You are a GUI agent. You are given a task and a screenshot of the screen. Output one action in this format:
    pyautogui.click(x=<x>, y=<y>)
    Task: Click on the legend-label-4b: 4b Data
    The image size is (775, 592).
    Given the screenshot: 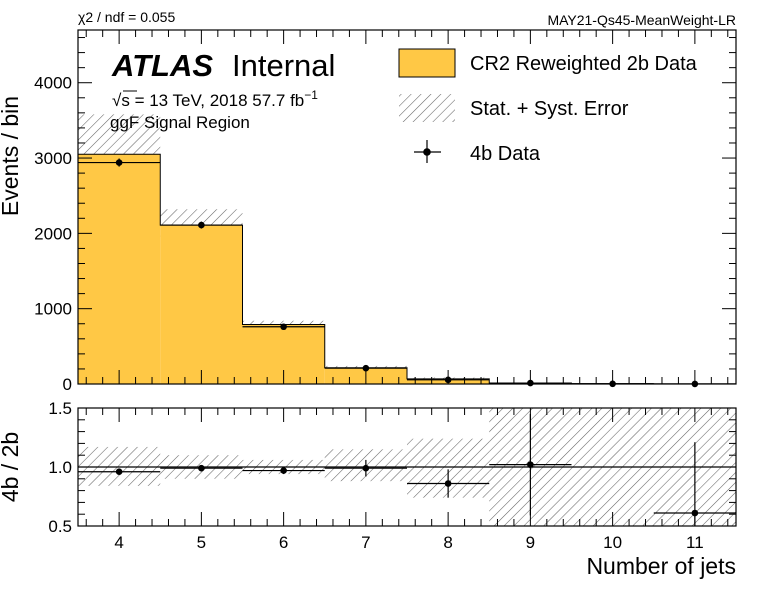 What is the action you would take?
    pyautogui.click(x=505, y=154)
    